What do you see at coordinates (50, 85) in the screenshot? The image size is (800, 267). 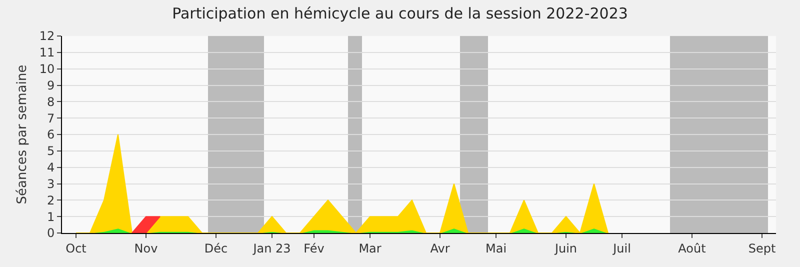 I see `y-tick-label: 9` at bounding box center [50, 85].